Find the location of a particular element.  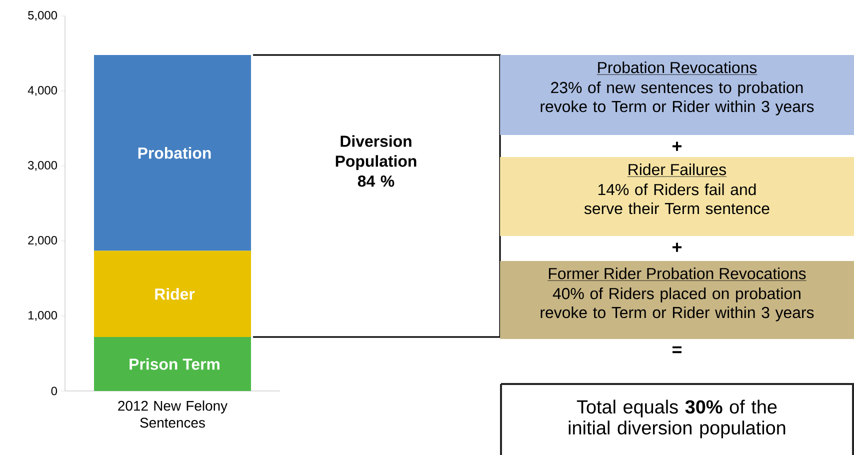

x-tick-label: 2012 New Felony Sentences is located at coordinates (173, 414).